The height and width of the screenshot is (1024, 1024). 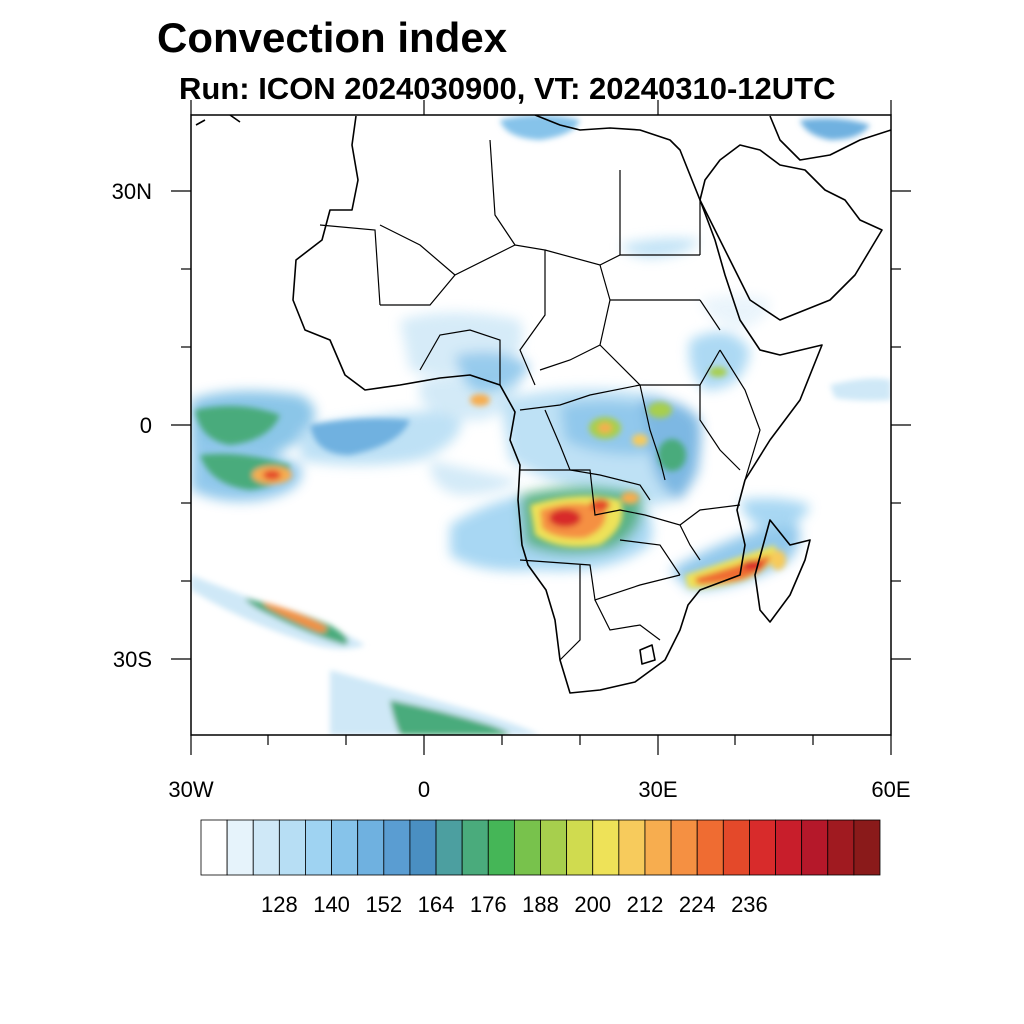 I want to click on colorbar-label: 212, so click(x=645, y=904).